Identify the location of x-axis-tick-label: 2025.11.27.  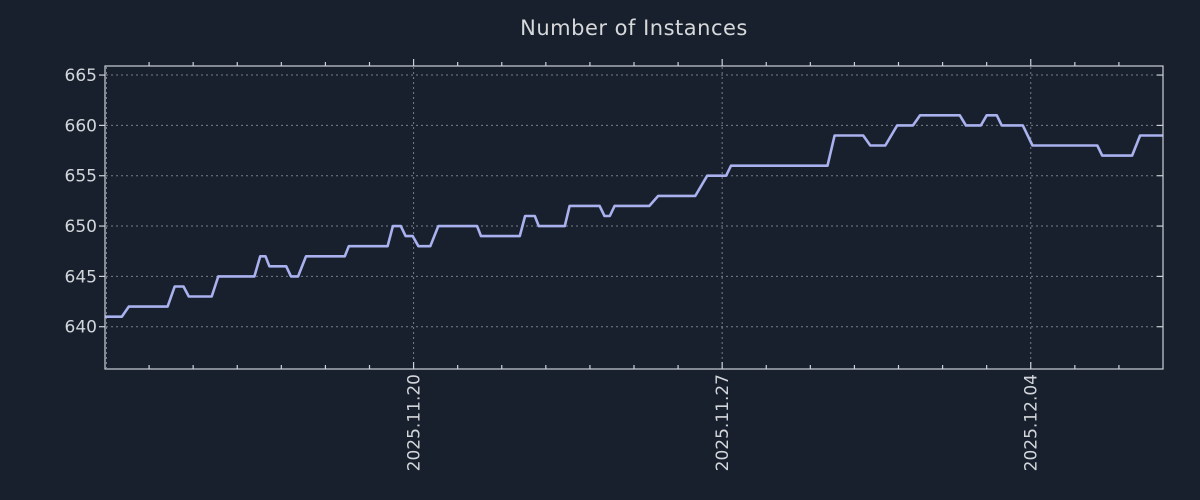
(723, 422).